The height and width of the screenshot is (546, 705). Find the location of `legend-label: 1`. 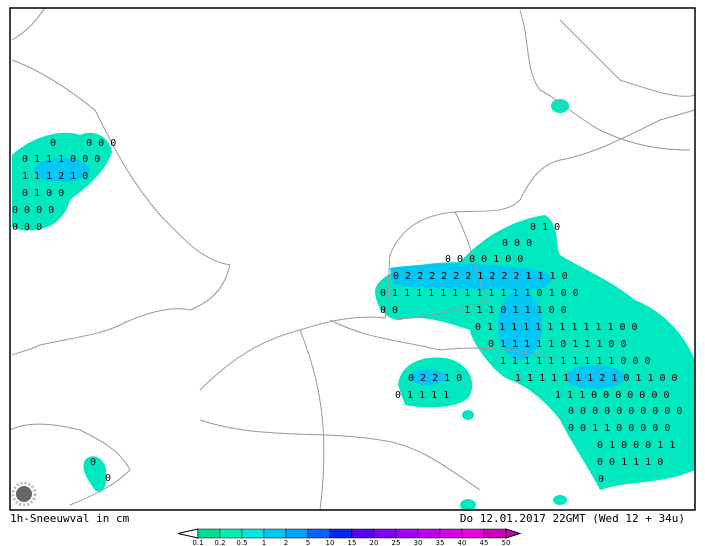

legend-label: 1 is located at coordinates (264, 542).